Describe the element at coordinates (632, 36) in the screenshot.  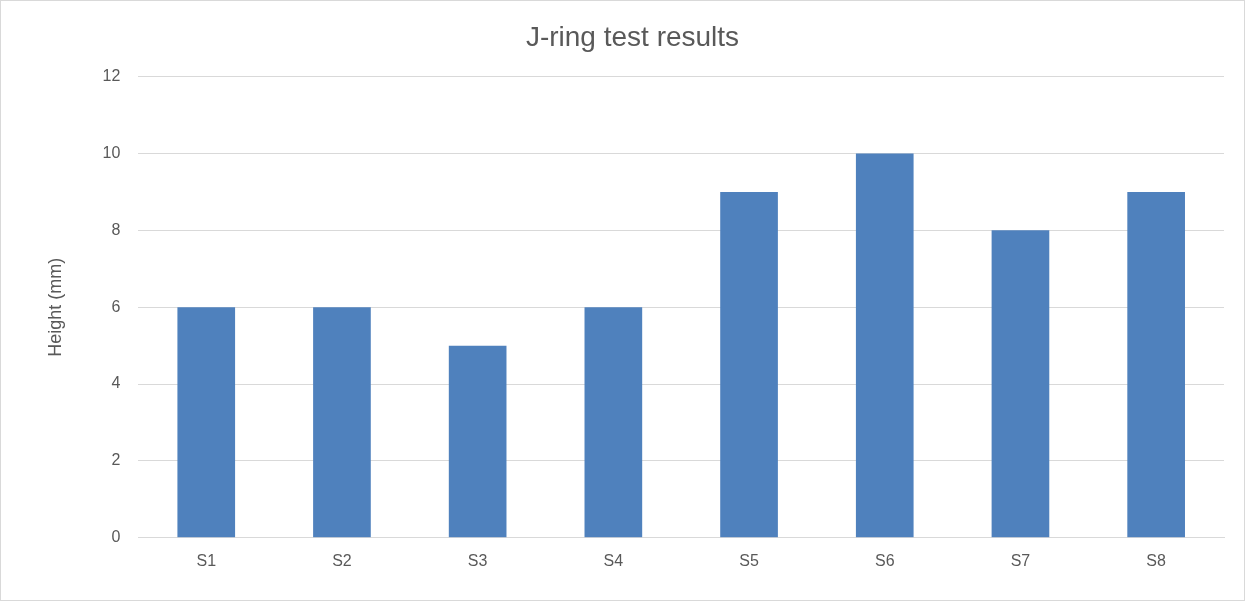
I see `chart-title: J-ring test results` at that location.